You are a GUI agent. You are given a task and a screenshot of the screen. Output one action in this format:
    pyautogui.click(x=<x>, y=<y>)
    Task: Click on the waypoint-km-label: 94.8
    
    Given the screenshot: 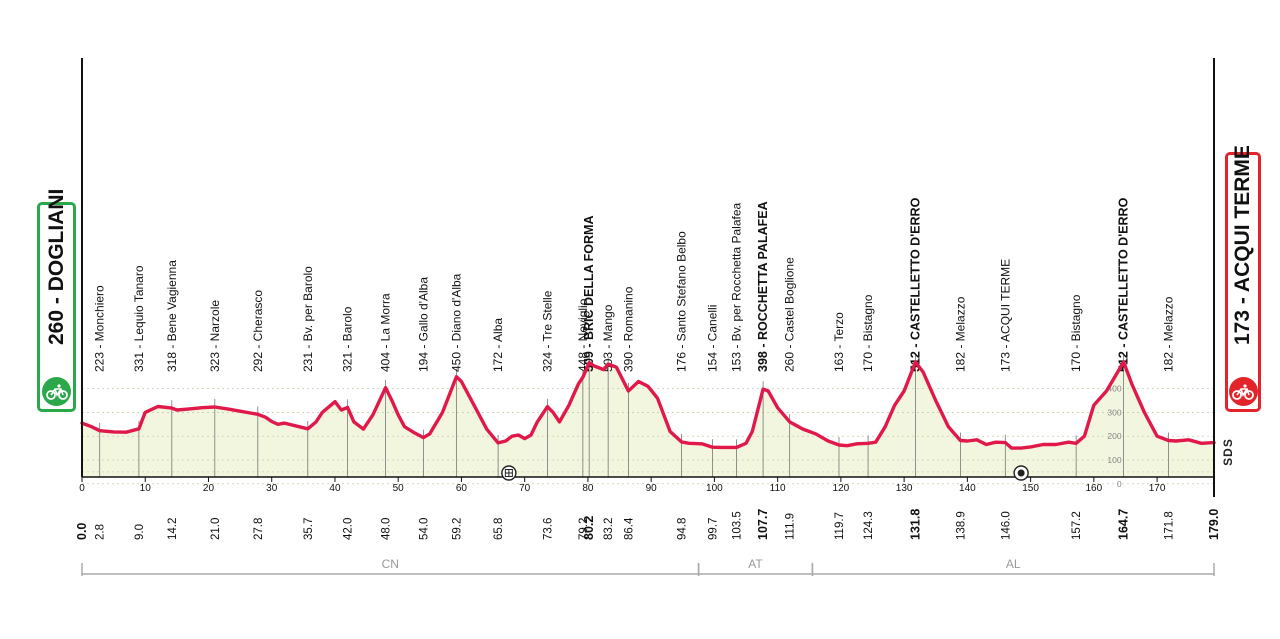 What is the action you would take?
    pyautogui.click(x=683, y=529)
    